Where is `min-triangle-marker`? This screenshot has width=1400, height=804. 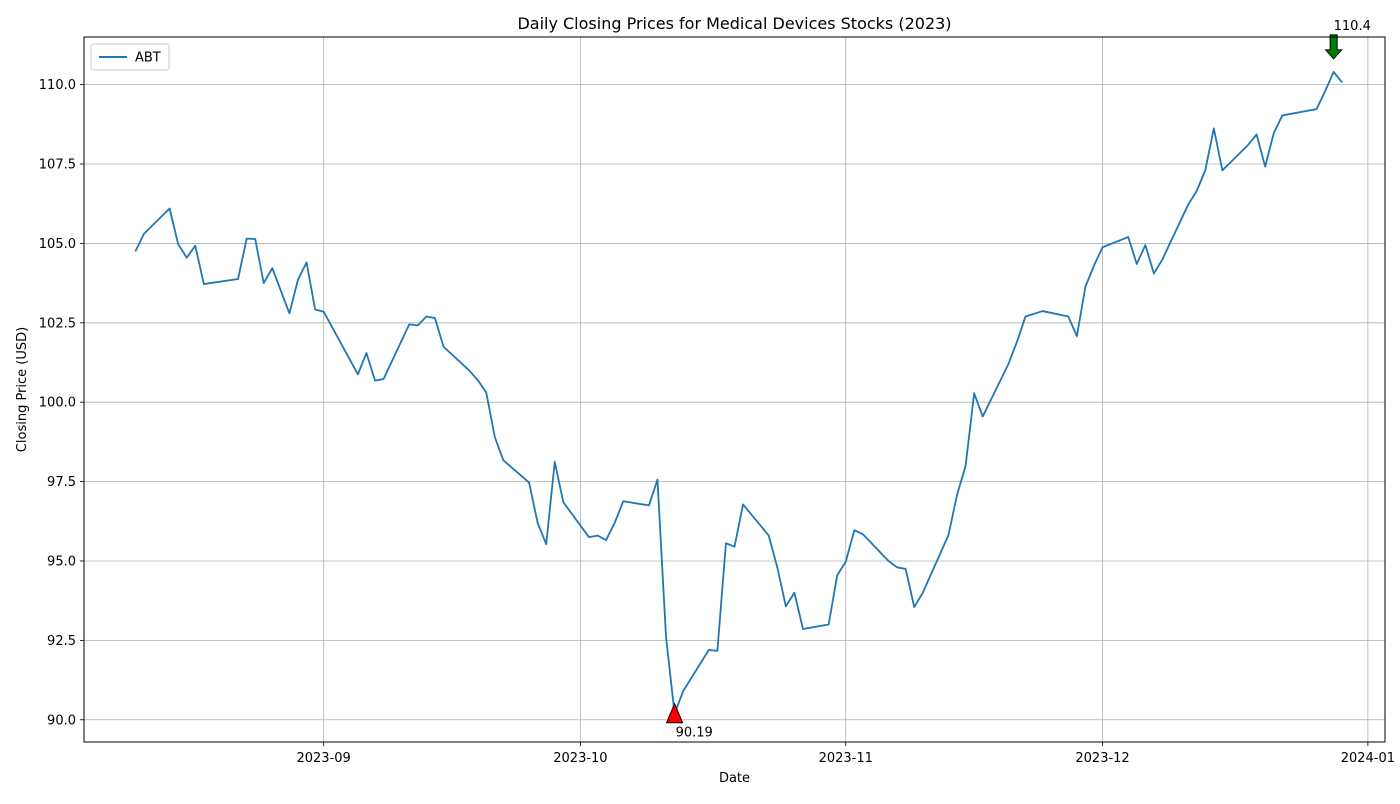 min-triangle-marker is located at coordinates (674, 713).